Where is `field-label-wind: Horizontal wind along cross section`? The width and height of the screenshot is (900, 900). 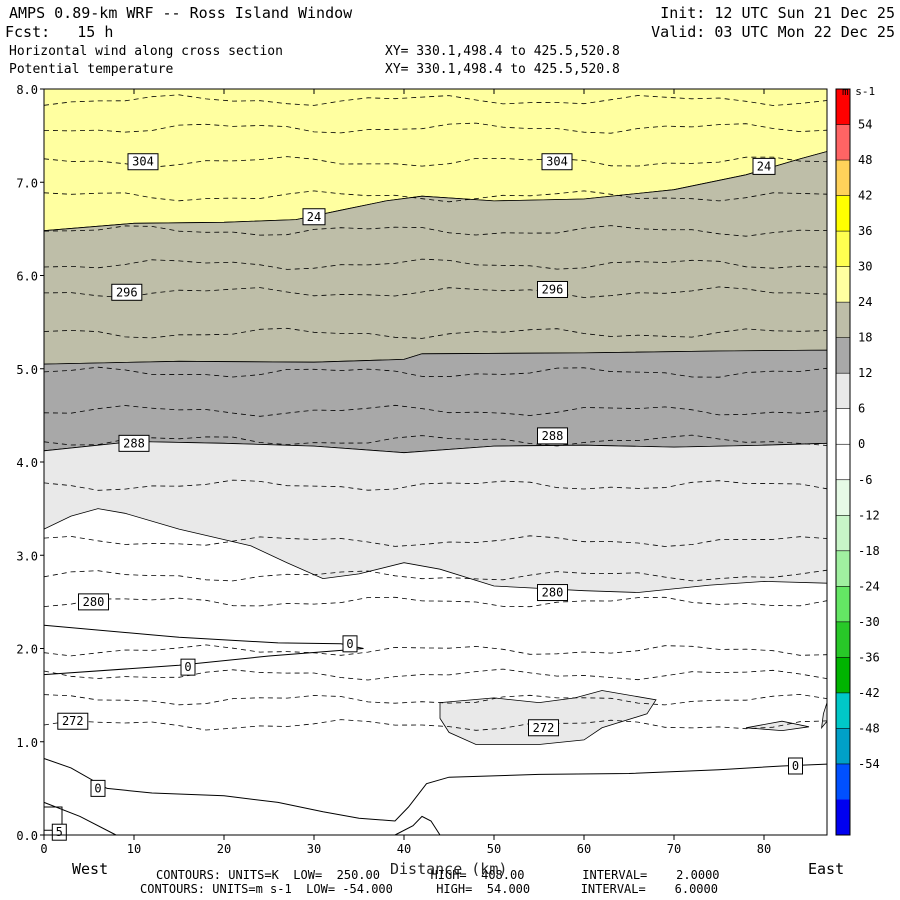 field-label-wind: Horizontal wind along cross section is located at coordinates (146, 51).